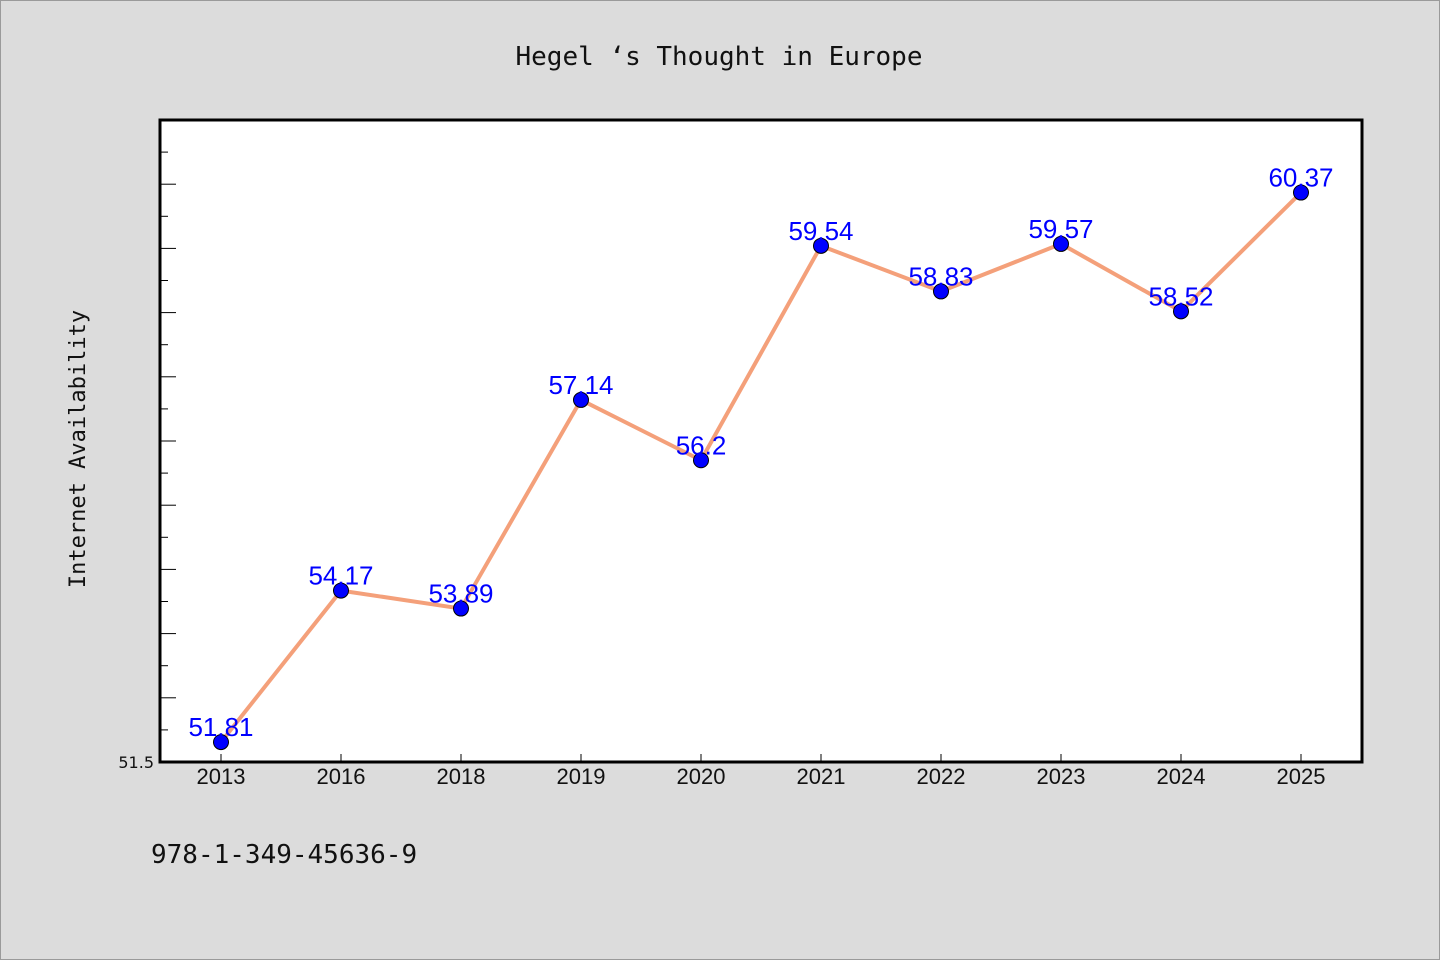 The height and width of the screenshot is (960, 1440). What do you see at coordinates (220, 727) in the screenshot?
I see `data-label: 51.81` at bounding box center [220, 727].